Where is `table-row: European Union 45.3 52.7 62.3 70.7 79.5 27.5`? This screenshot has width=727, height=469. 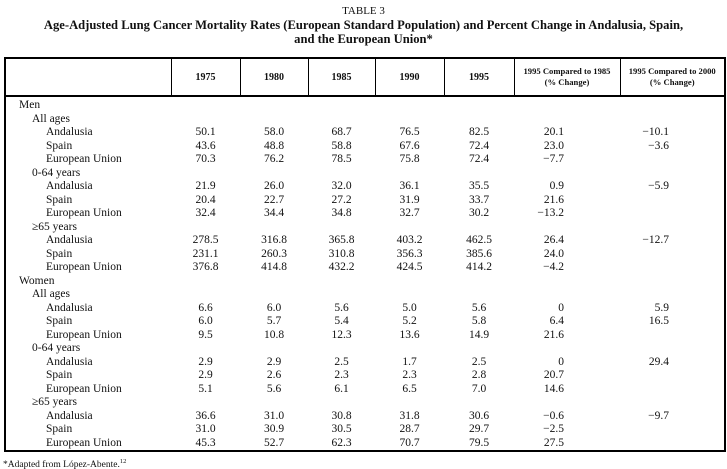 table-row: European Union 45.3 52.7 62.3 70.7 79.5 27.5 is located at coordinates (365, 444).